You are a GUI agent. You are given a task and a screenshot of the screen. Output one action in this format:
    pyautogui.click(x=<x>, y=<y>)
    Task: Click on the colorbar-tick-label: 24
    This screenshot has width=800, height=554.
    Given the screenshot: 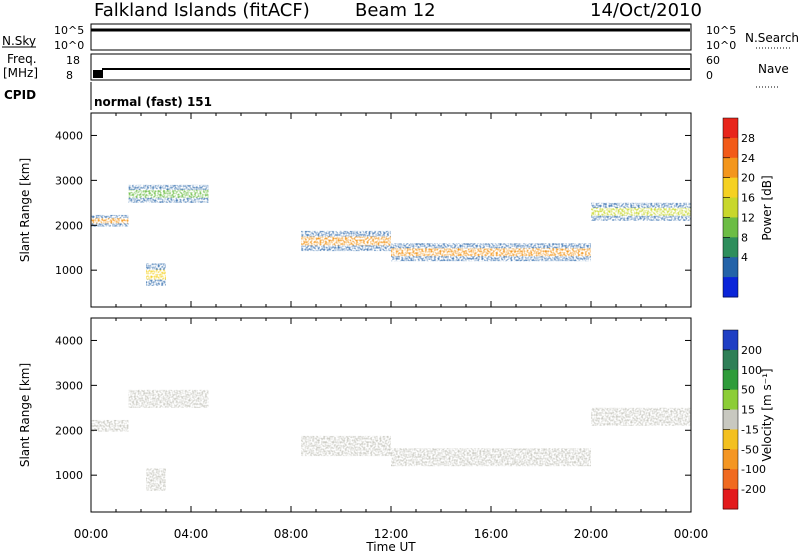 What is the action you would take?
    pyautogui.click(x=748, y=158)
    